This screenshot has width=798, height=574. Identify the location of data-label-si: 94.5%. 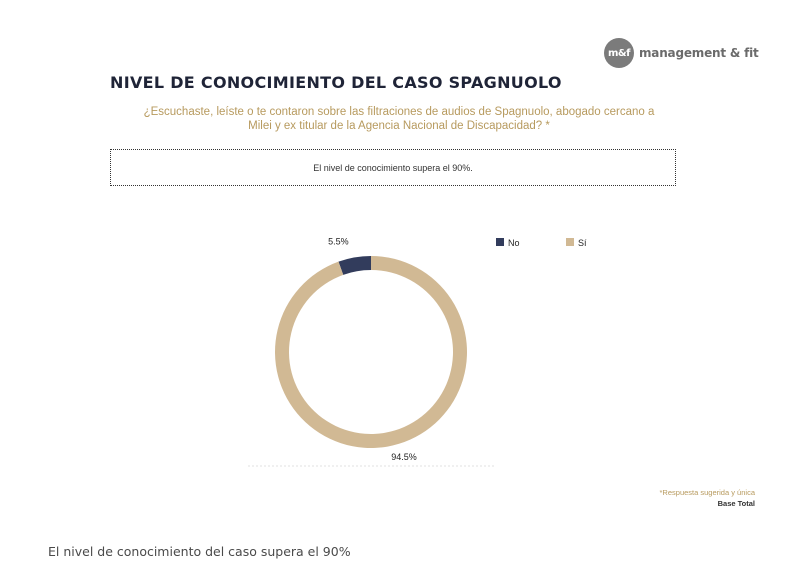
(404, 457).